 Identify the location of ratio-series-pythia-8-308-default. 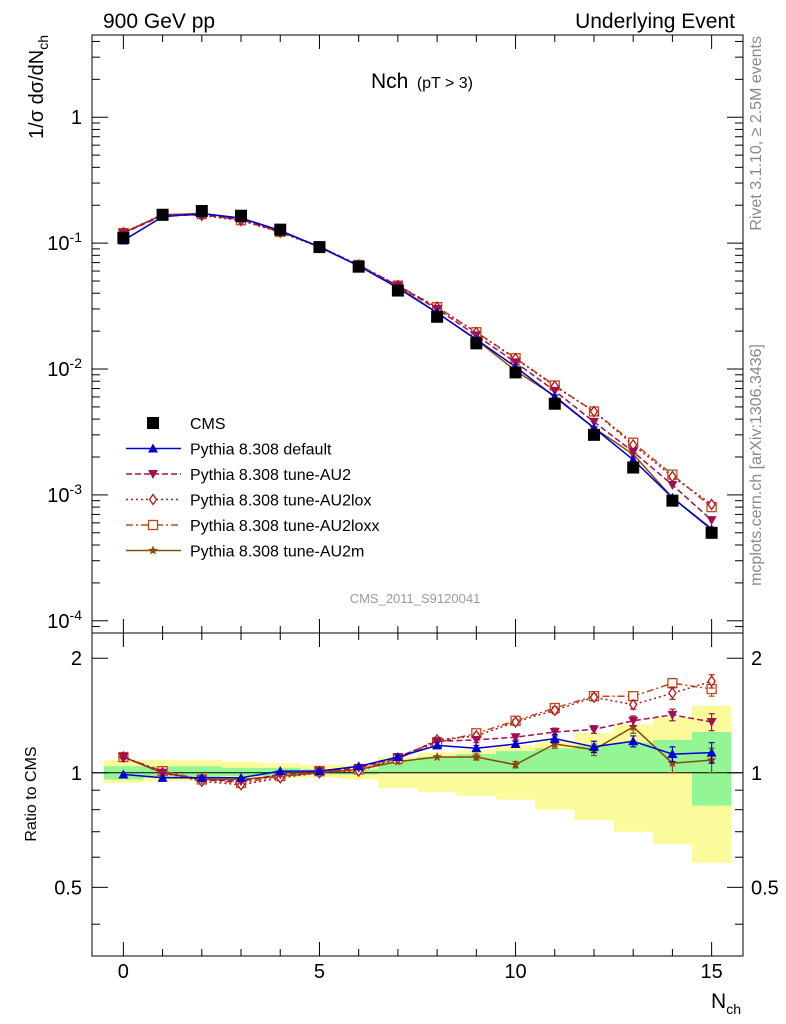
(417, 757).